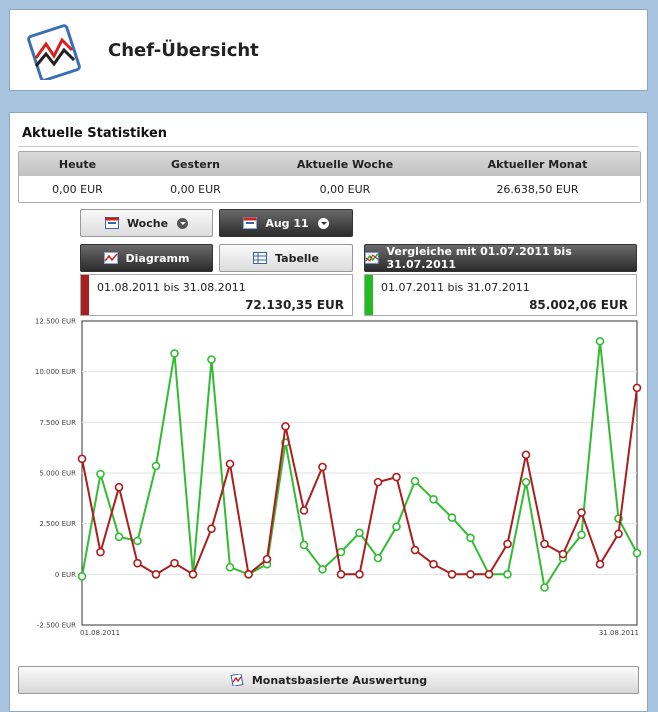 The height and width of the screenshot is (712, 658). I want to click on value-monat: 26.638,50 EUR, so click(537, 189).